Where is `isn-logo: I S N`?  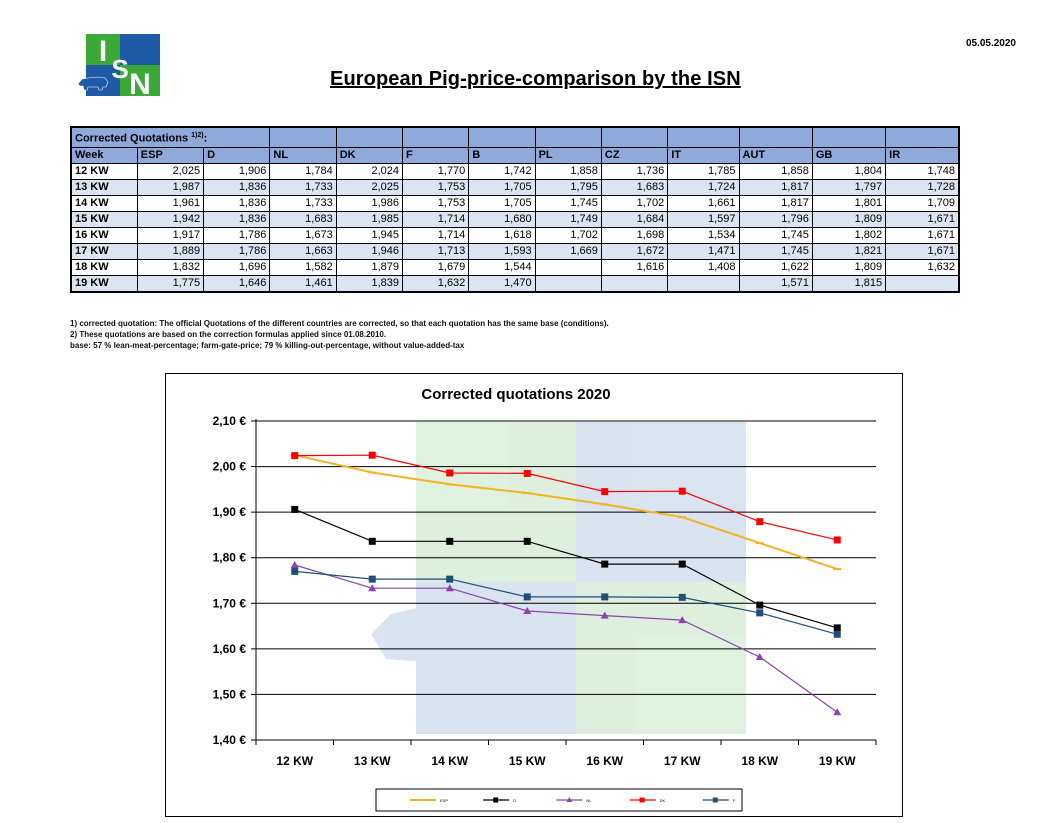
isn-logo: I S N is located at coordinates (119, 65).